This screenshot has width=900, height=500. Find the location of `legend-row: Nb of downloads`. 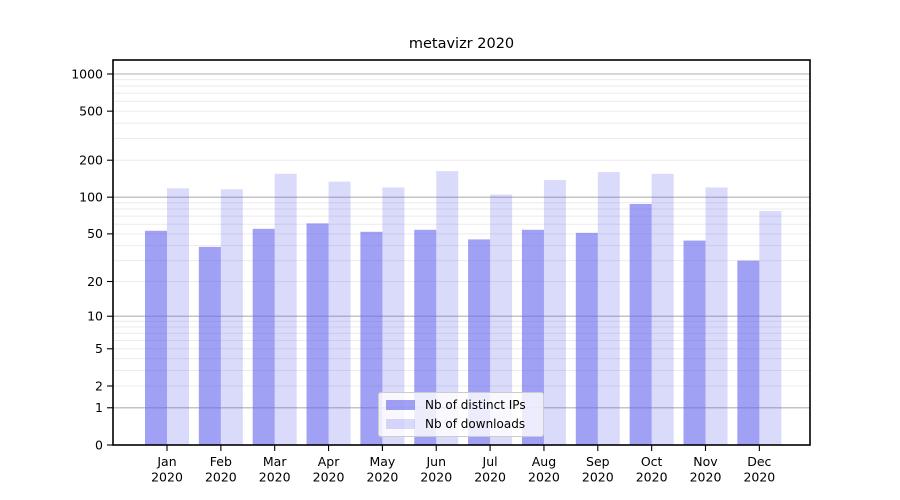

legend-row: Nb of downloads is located at coordinates (464, 424).